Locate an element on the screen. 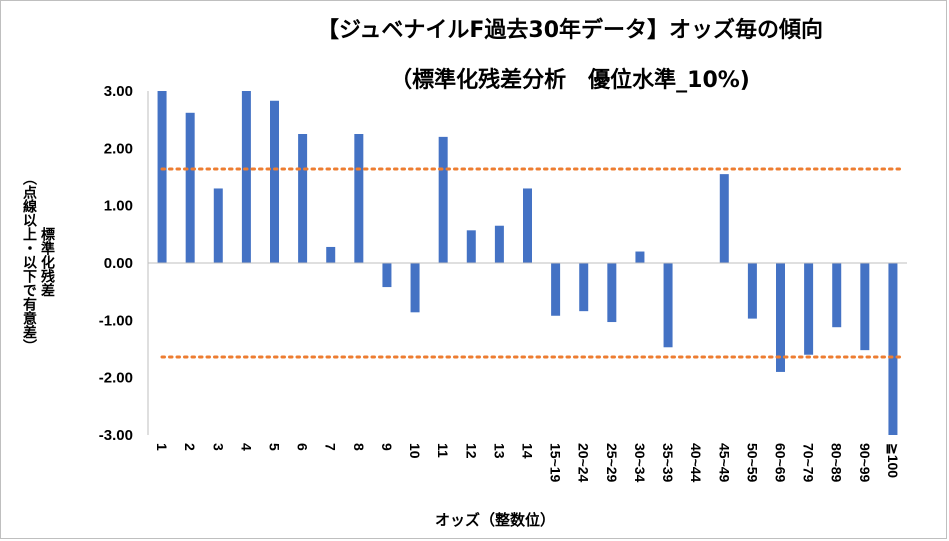 This screenshot has width=949, height=541. x-tick-label: 20~24 is located at coordinates (584, 463).